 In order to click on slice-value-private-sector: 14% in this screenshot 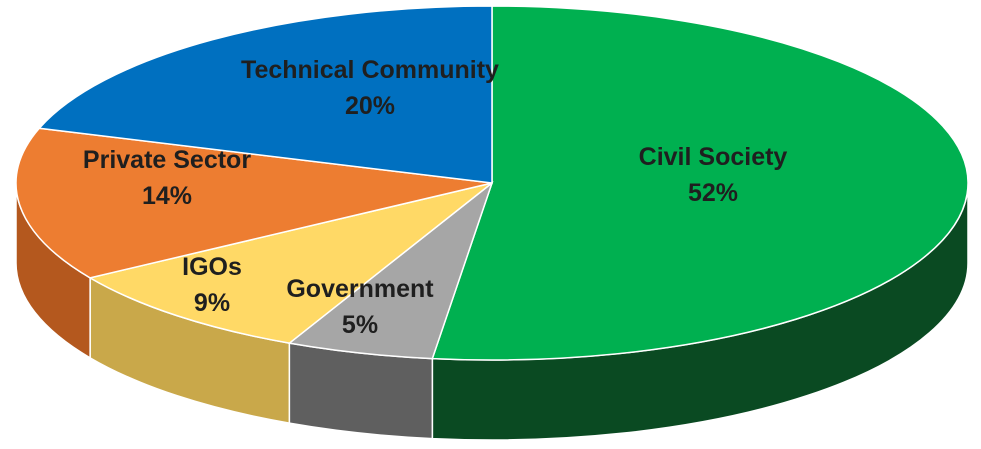, I will do `click(167, 196)`.